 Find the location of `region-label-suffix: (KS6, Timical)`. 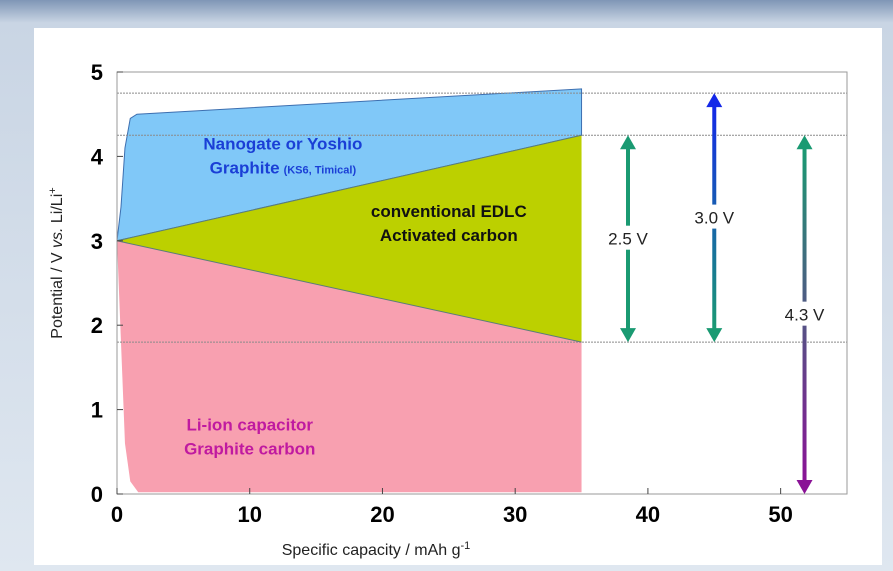

region-label-suffix: (KS6, Timical) is located at coordinates (320, 171).